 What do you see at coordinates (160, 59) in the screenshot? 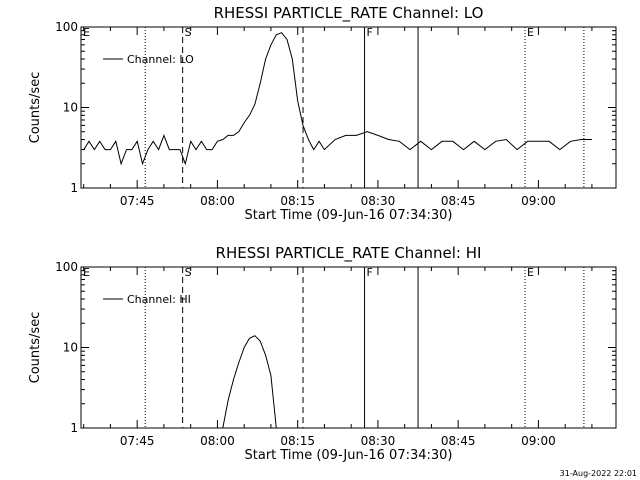
I see `legend-label: Channel: LO` at bounding box center [160, 59].